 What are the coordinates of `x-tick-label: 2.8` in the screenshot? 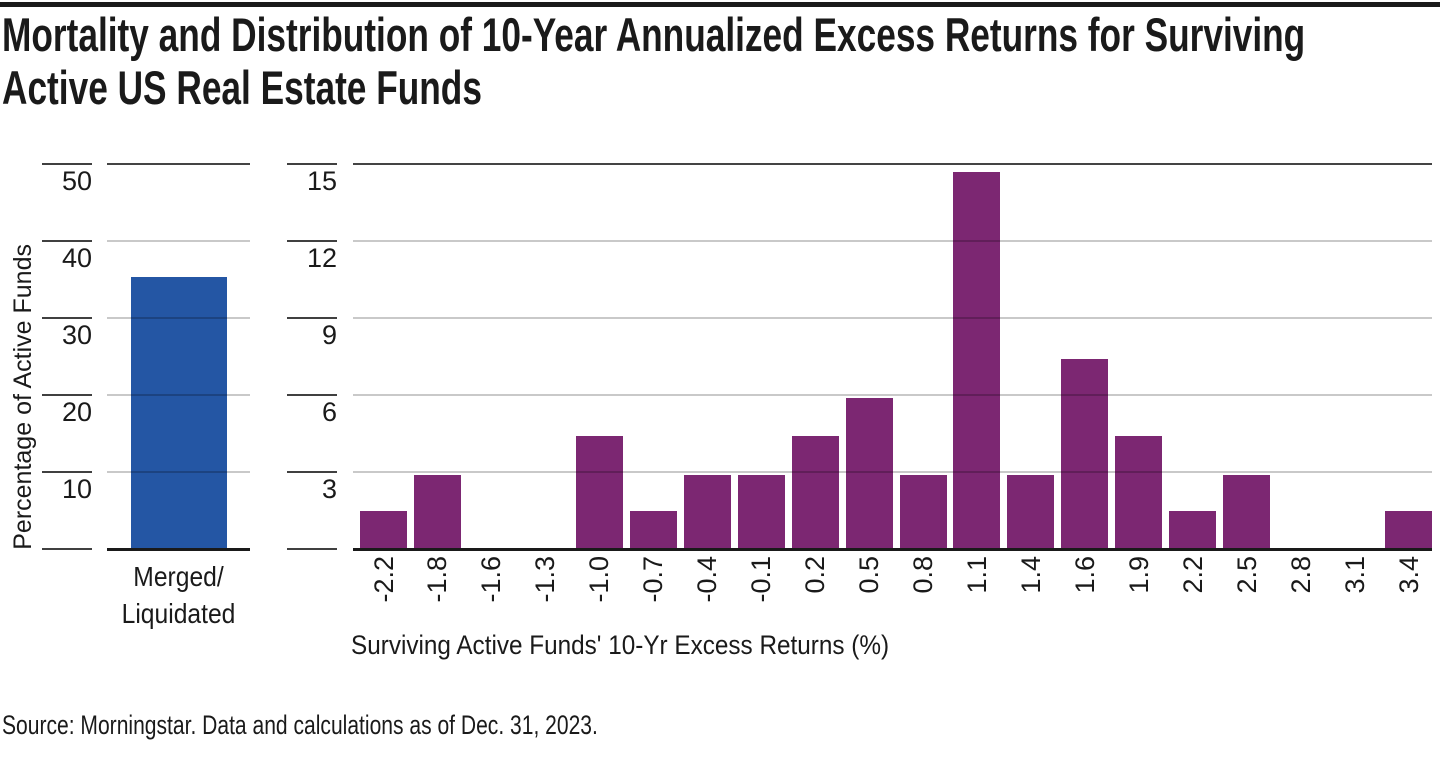 It's located at (1300, 575).